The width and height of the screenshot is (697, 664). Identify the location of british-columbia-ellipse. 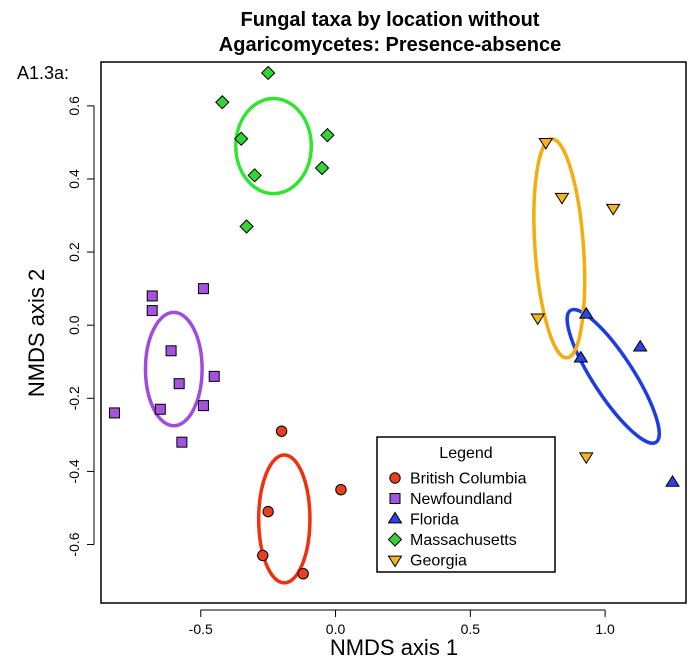
(284, 519).